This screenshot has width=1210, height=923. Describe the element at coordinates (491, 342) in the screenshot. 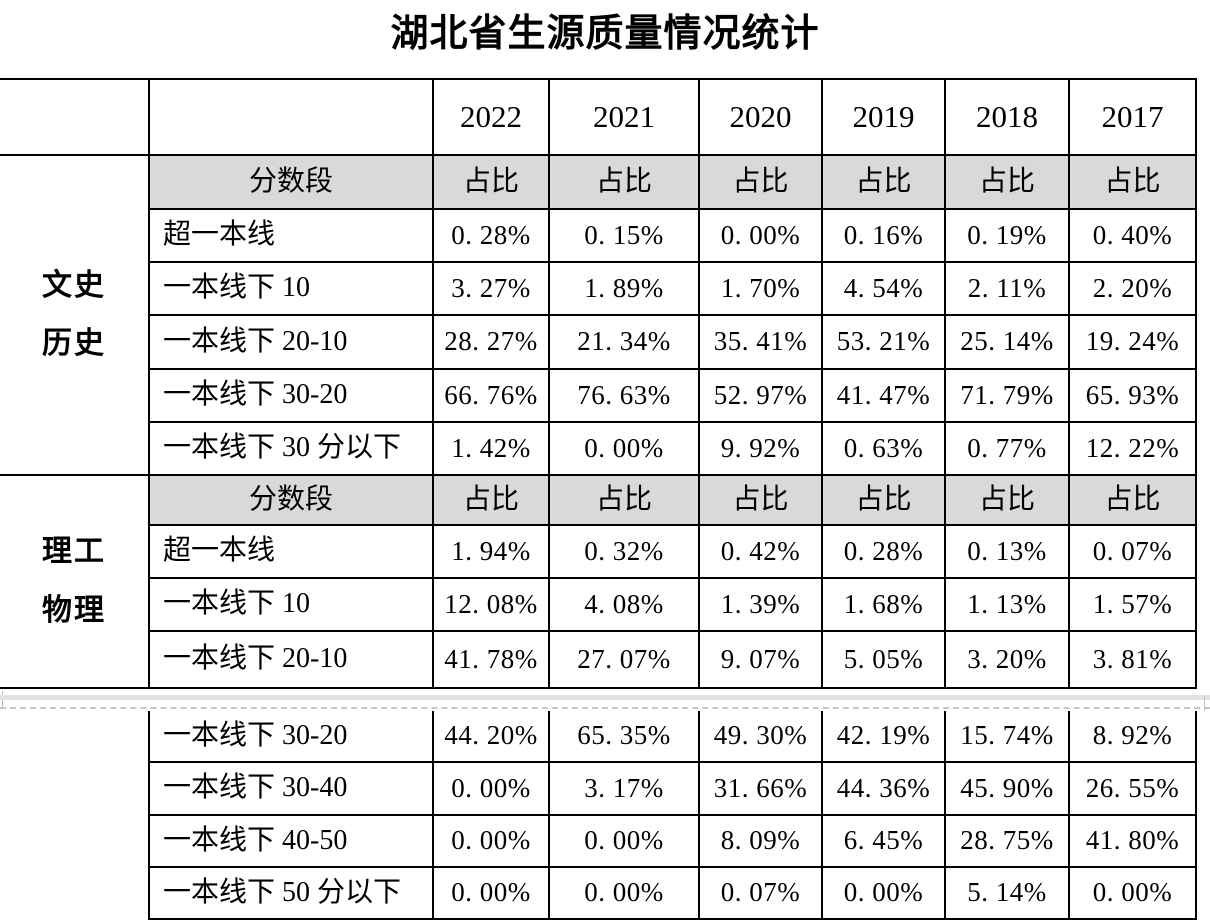

I see `value-cell: 28. 27%` at that location.